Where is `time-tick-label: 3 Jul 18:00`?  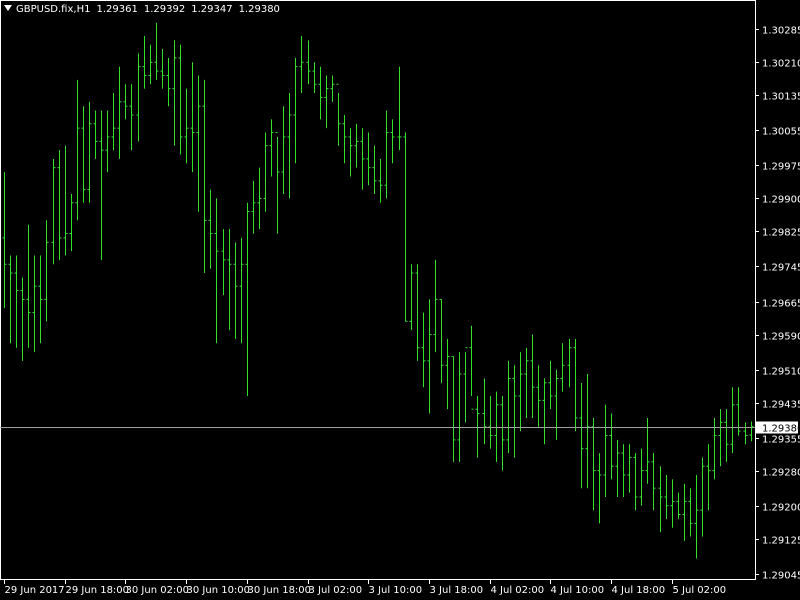
time-tick-label: 3 Jul 18:00 is located at coordinates (457, 590).